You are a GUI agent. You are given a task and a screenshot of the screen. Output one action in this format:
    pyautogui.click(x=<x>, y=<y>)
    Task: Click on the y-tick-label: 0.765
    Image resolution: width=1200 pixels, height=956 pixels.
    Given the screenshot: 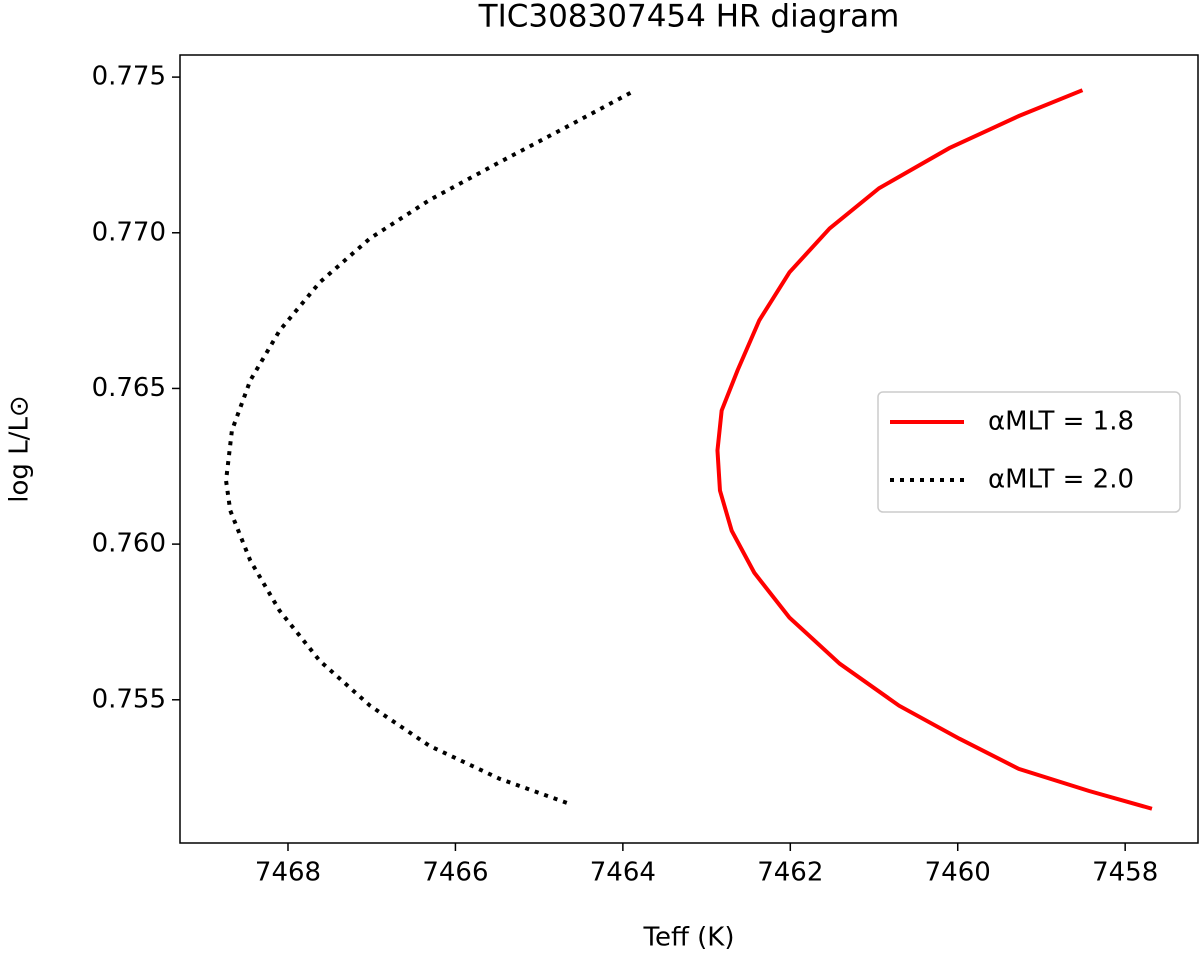 What is the action you would take?
    pyautogui.click(x=129, y=388)
    